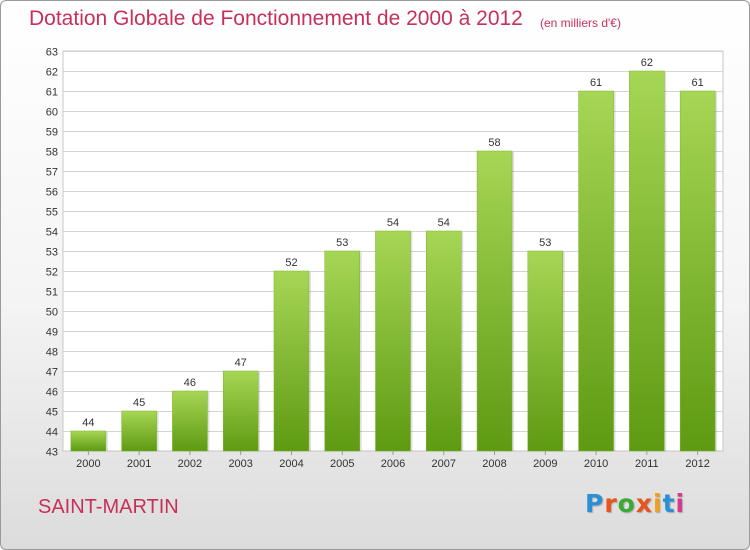 The image size is (750, 550). I want to click on proxiti-logo: Proxiti, so click(635, 503).